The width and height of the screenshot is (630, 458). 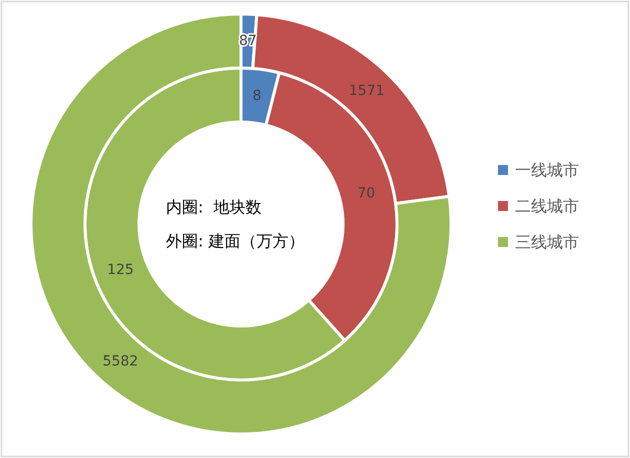 What do you see at coordinates (120, 270) in the screenshot?
I see `data-label: 125` at bounding box center [120, 270].